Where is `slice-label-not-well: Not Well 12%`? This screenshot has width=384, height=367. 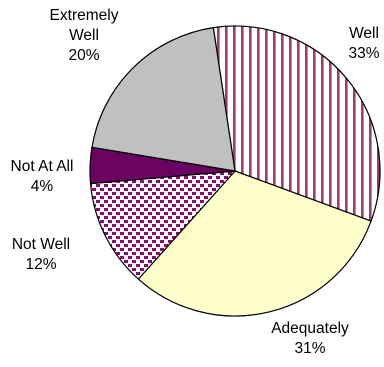
slice-label-not-well: Not Well 12% is located at coordinates (41, 254).